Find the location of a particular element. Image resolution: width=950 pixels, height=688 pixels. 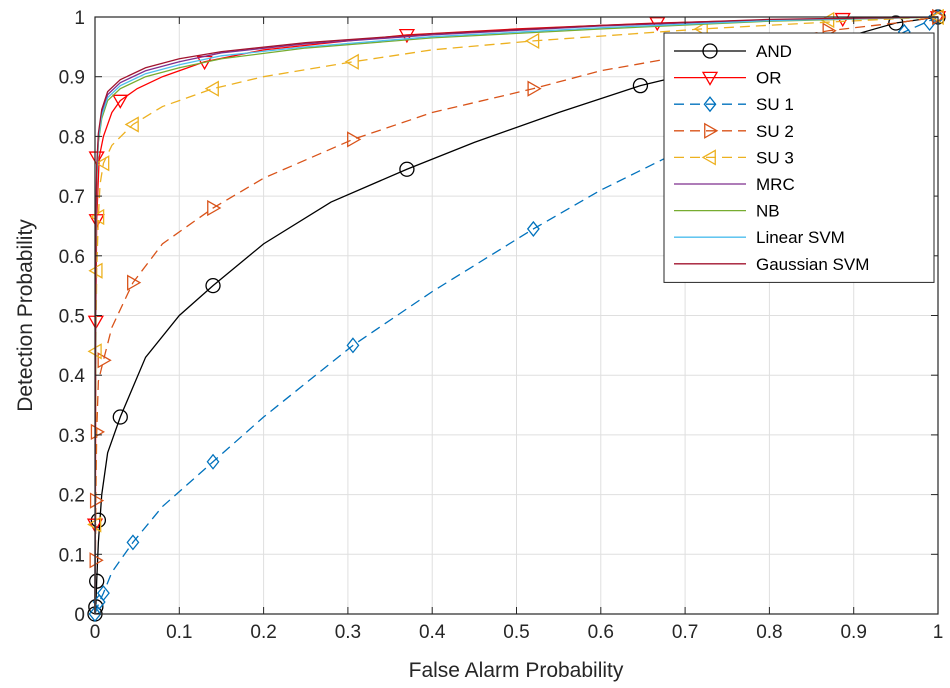

x-tick-label: 0.6 is located at coordinates (601, 632).